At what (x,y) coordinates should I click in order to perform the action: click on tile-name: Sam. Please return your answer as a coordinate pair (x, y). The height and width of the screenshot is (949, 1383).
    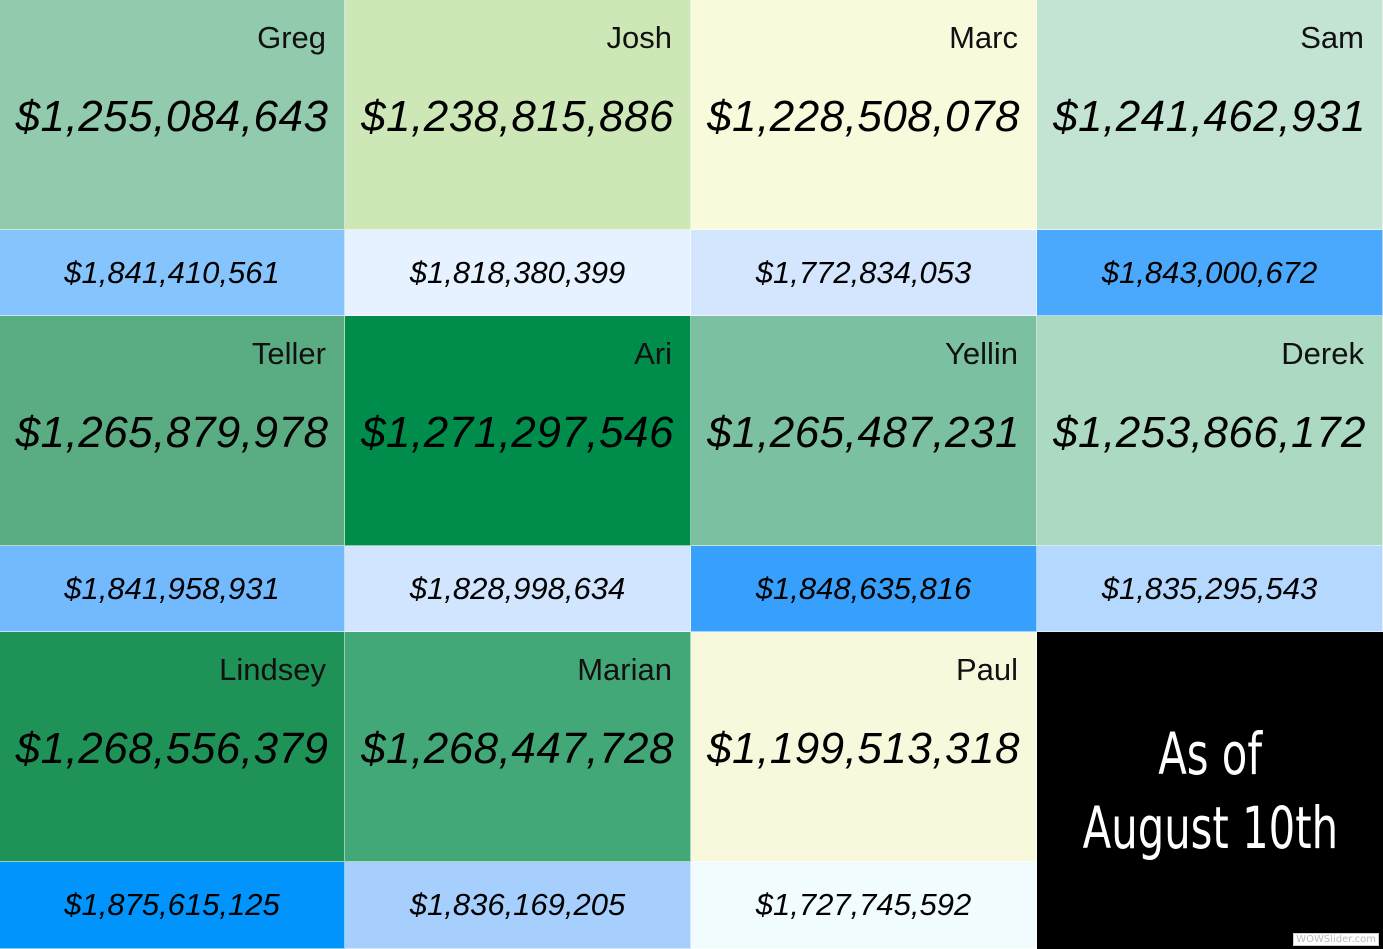
    Looking at the image, I should click on (1332, 37).